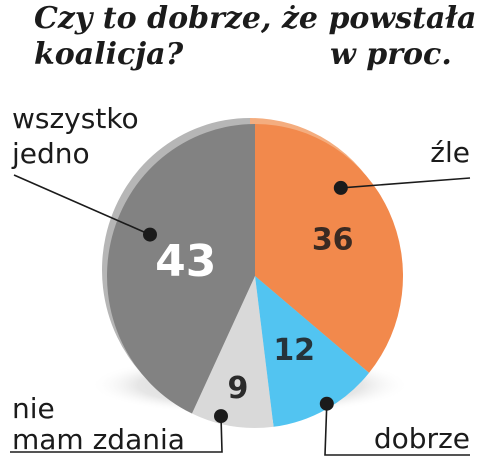  I want to click on value-label-zle: 36, so click(333, 239).